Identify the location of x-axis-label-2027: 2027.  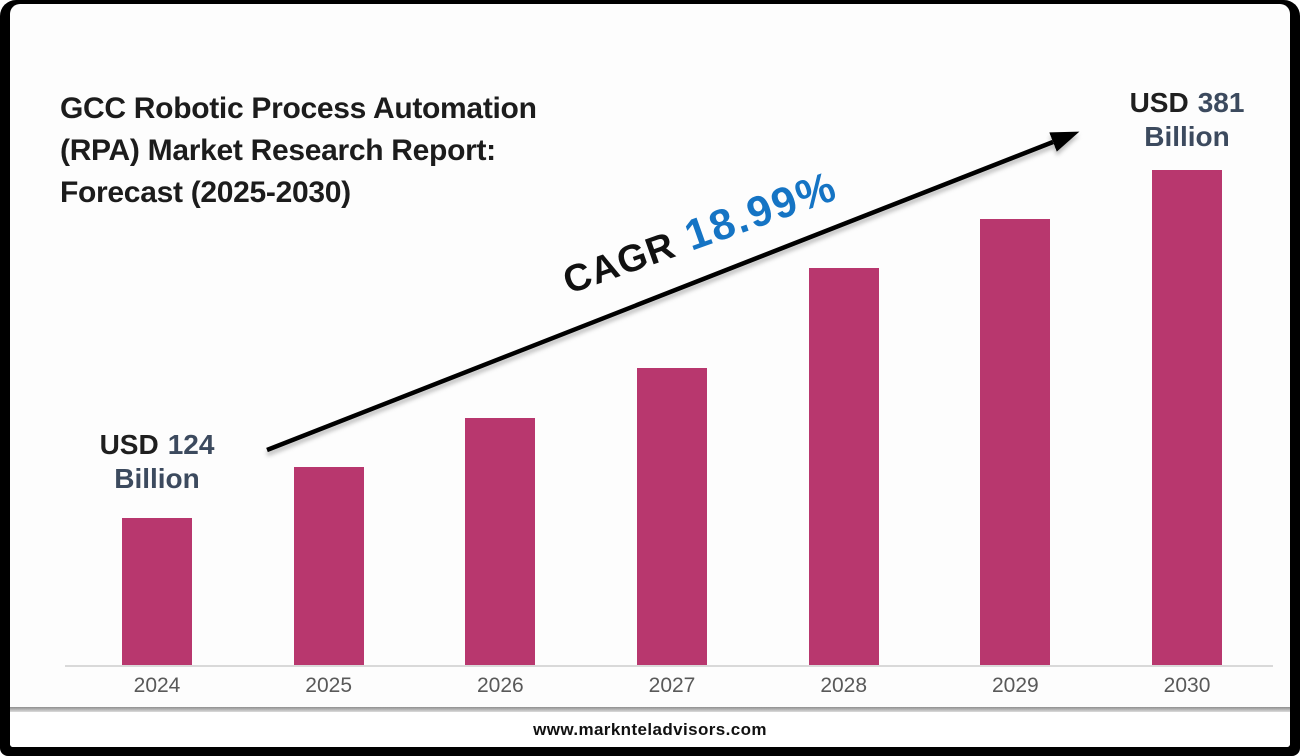
(672, 685).